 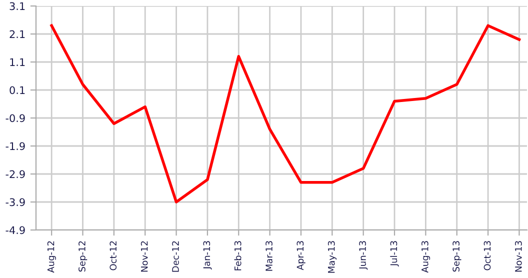 I want to click on x-tick-label: Aug-13, so click(x=425, y=257).